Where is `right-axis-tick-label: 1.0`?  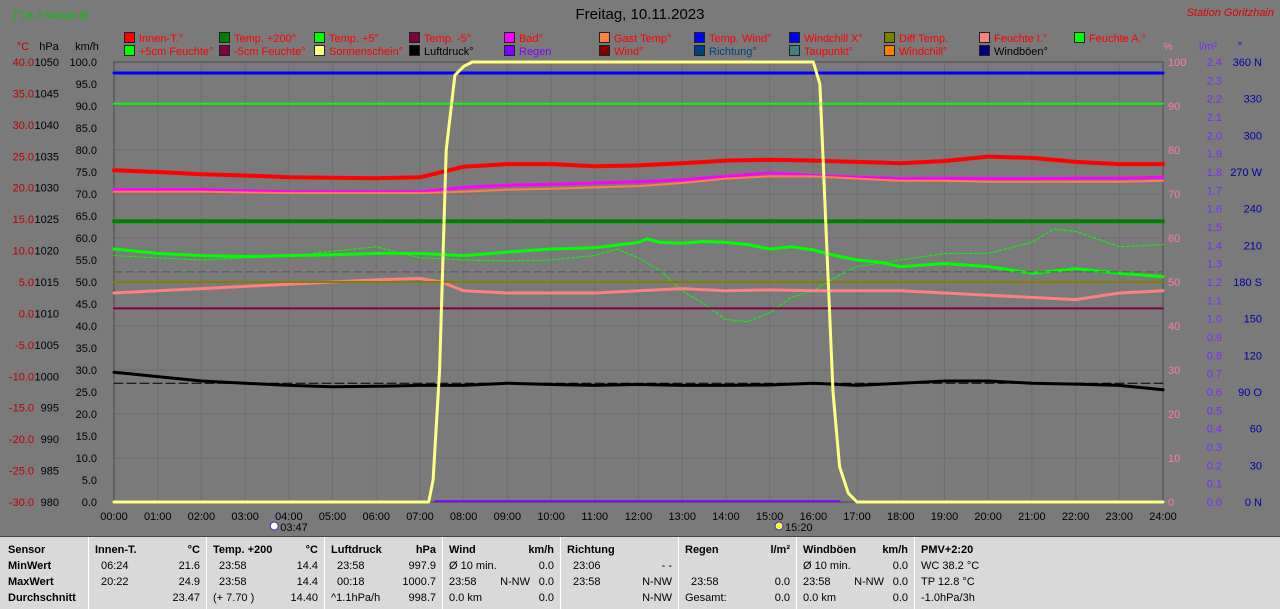 right-axis-tick-label: 1.0 is located at coordinates (1214, 320).